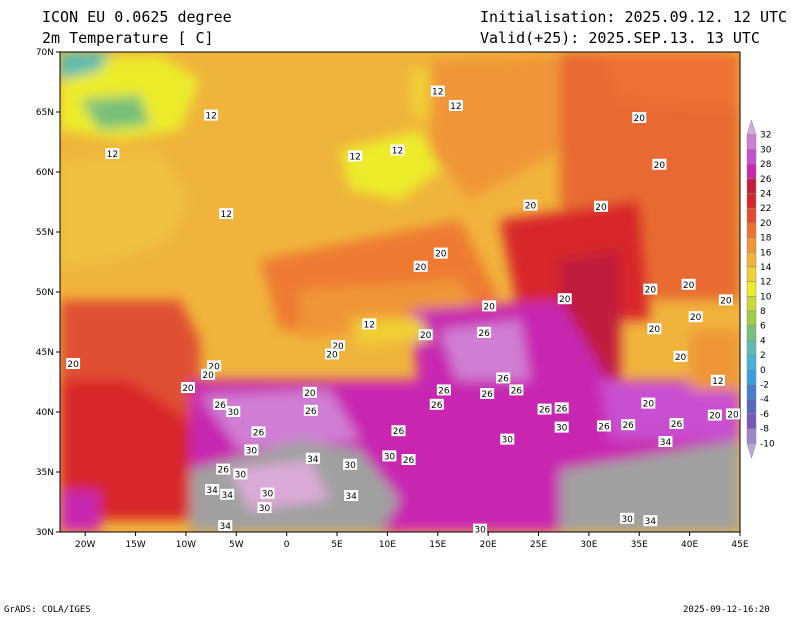 This screenshot has height=618, width=800. Describe the element at coordinates (85, 545) in the screenshot. I see `lon-tick-label: 20W` at that location.